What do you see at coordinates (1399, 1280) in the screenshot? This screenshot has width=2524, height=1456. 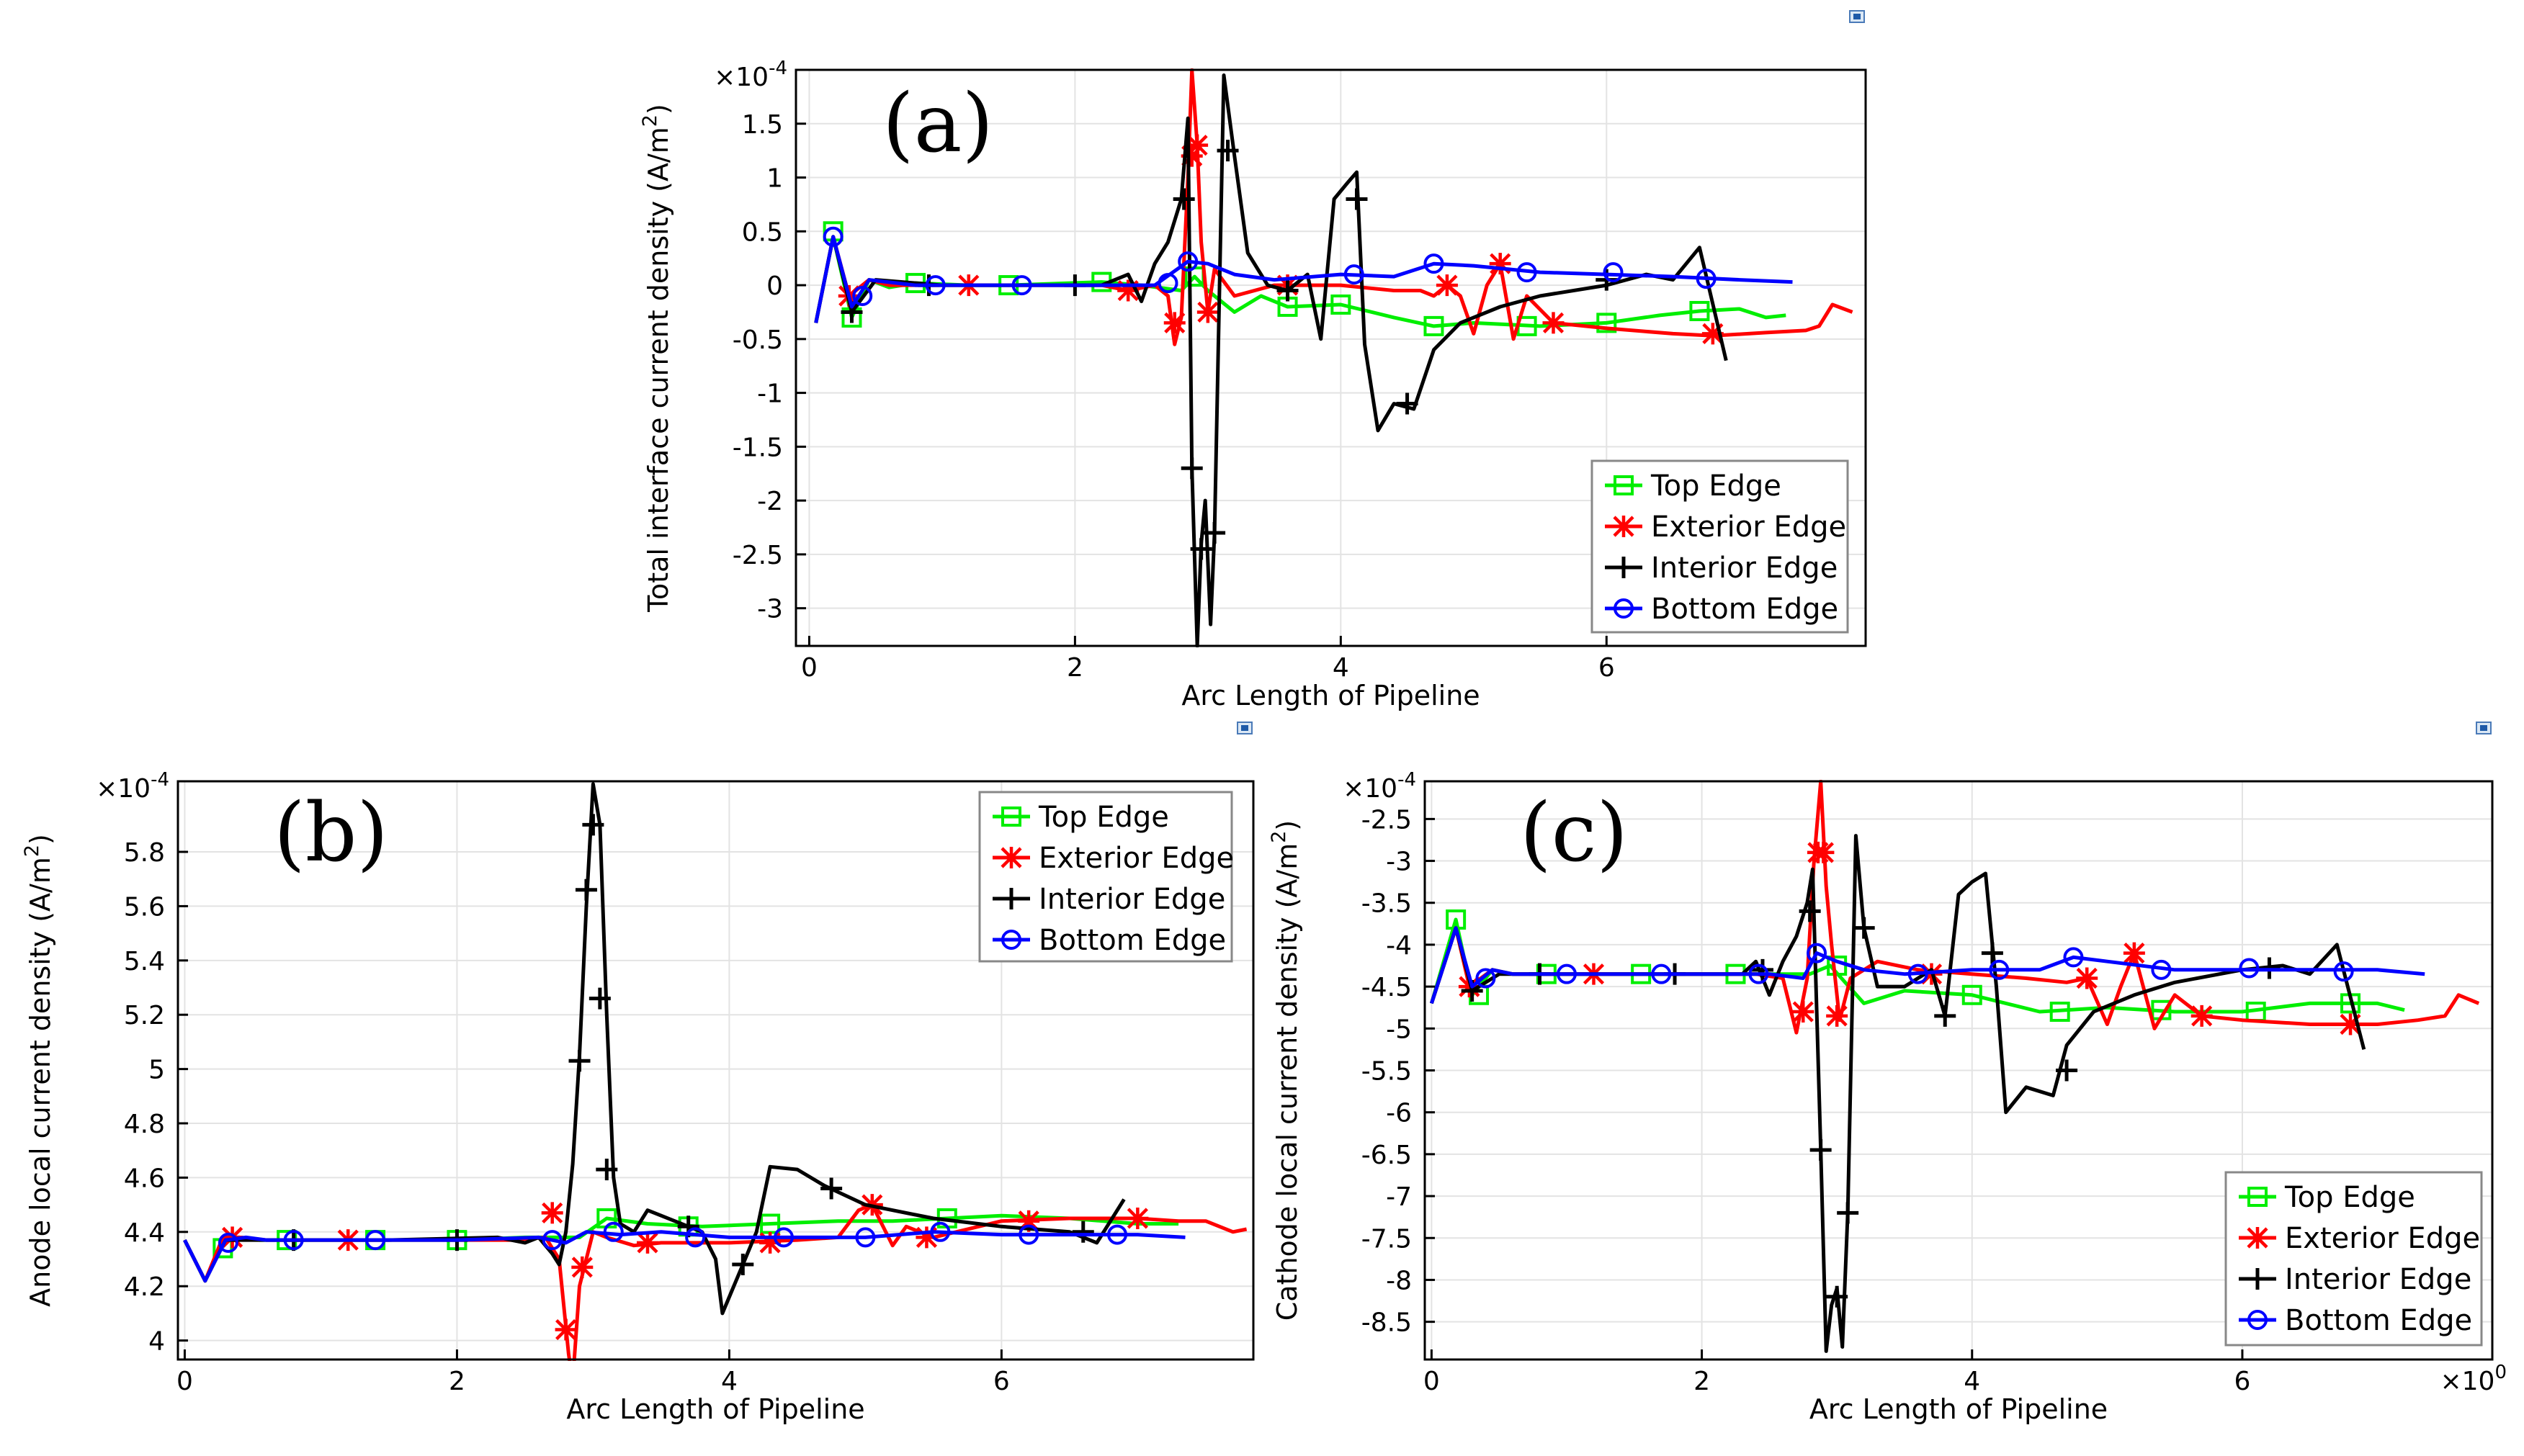 I see `y-tick-label: -8` at bounding box center [1399, 1280].